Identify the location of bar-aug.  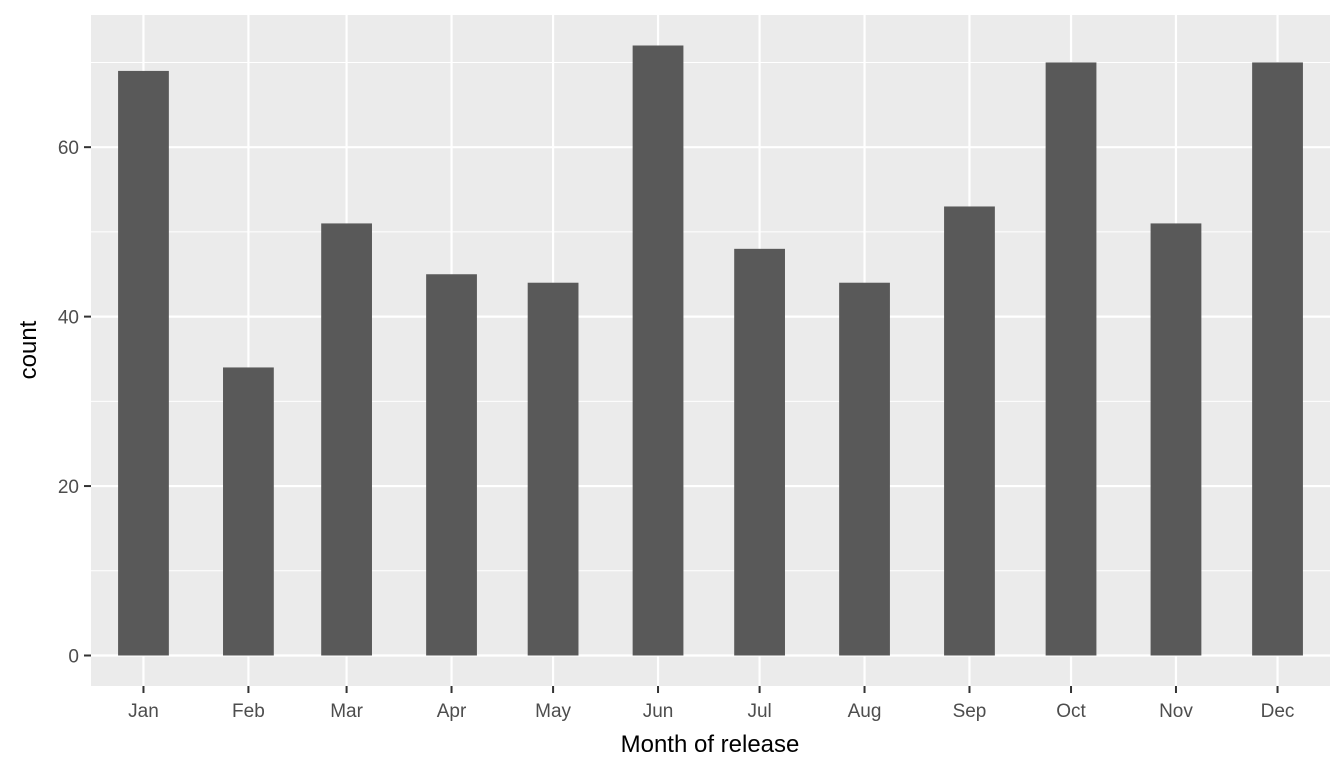
(864, 469).